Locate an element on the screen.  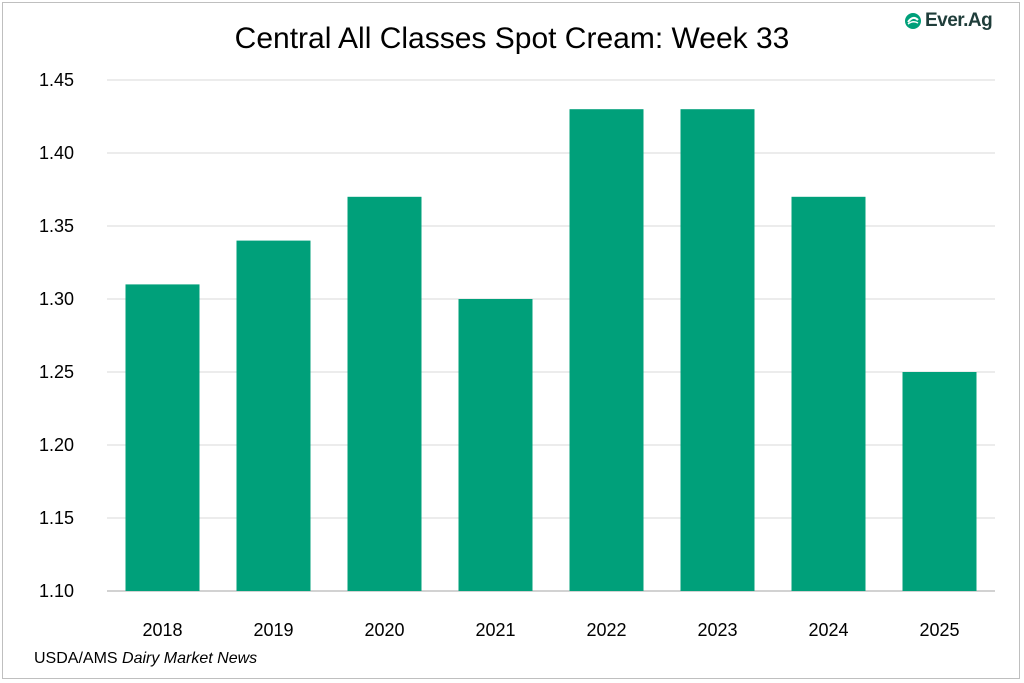
bar-2023 is located at coordinates (717, 350).